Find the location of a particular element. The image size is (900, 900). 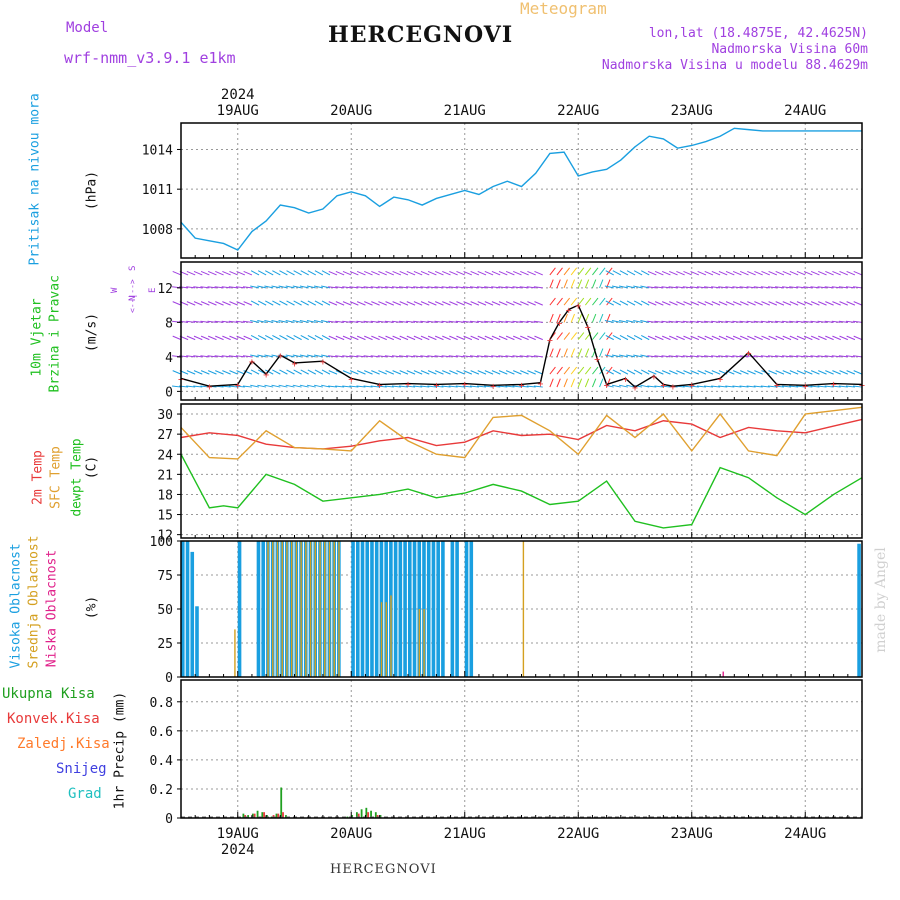

sfc-temp-line is located at coordinates (521, 433).